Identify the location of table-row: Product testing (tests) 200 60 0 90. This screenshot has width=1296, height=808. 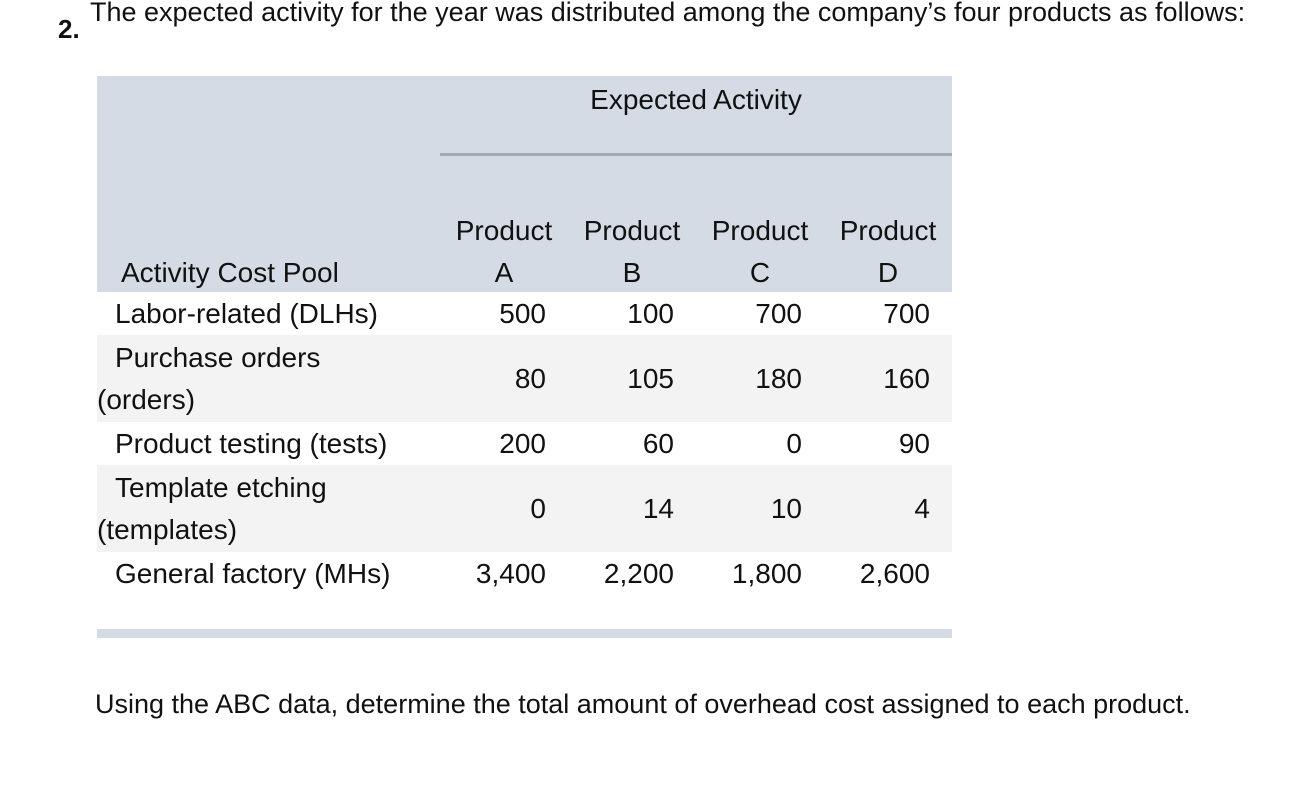
(524, 443).